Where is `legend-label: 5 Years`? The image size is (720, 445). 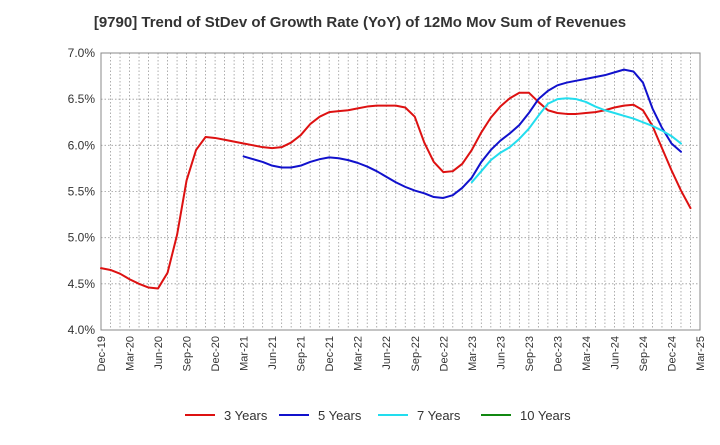 legend-label: 5 Years is located at coordinates (340, 415).